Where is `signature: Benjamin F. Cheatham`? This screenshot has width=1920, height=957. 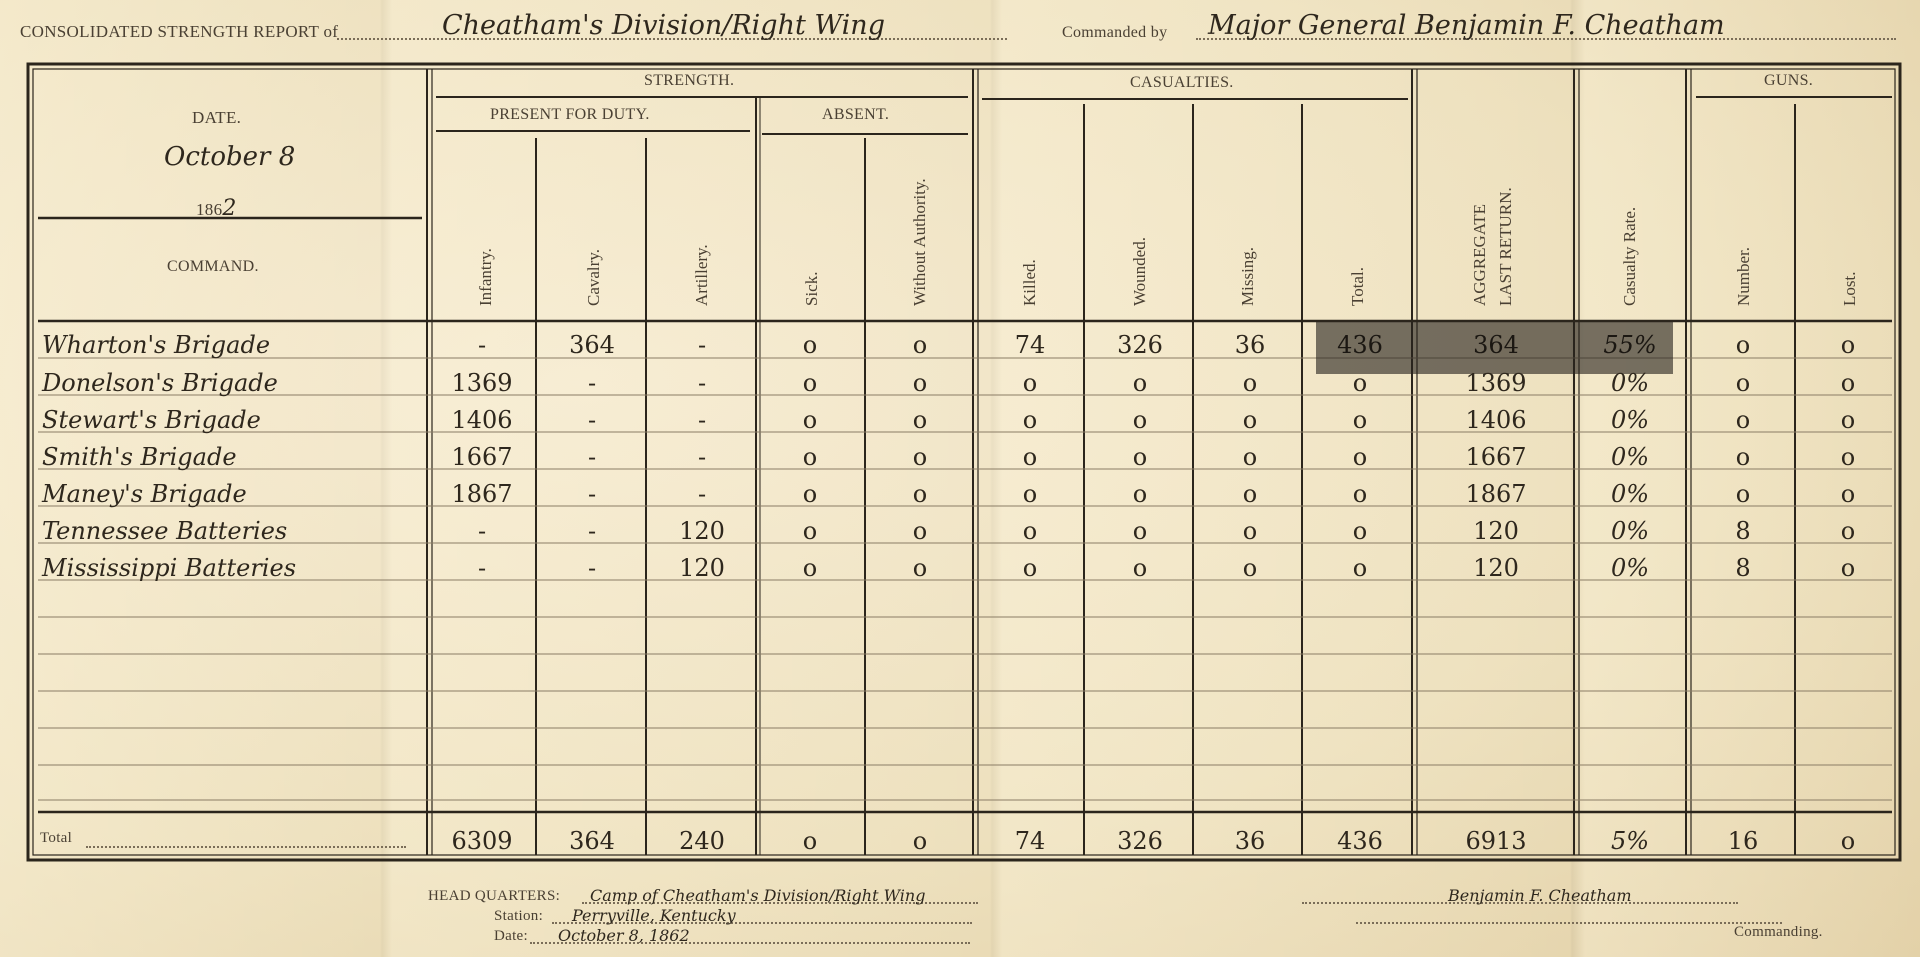
signature: Benjamin F. Cheatham is located at coordinates (1540, 895).